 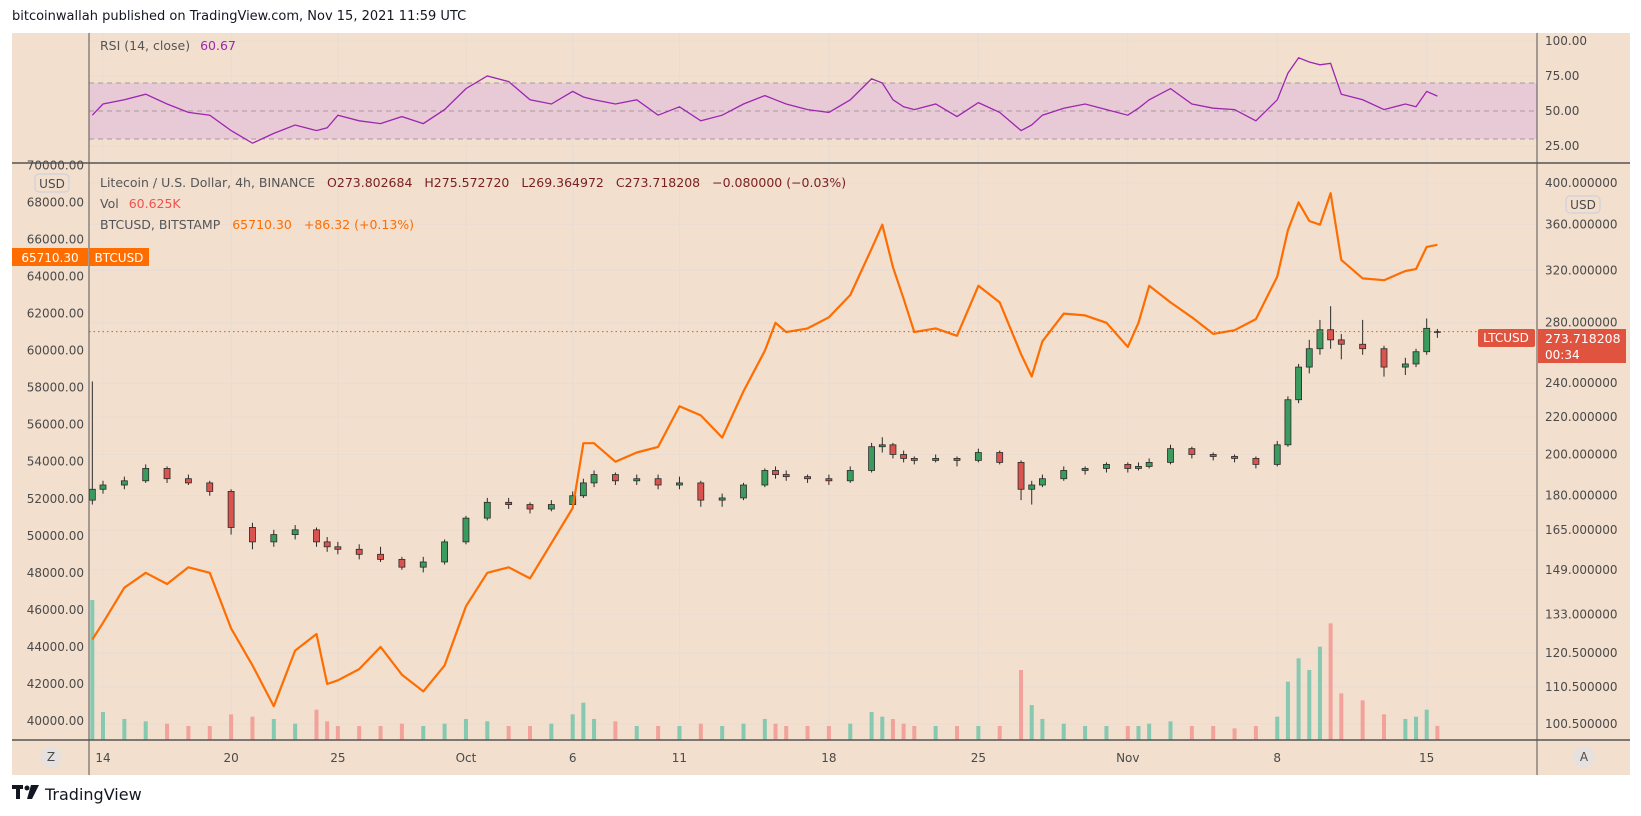 What do you see at coordinates (466, 182) in the screenshot?
I see `ltc-high: H275.572720` at bounding box center [466, 182].